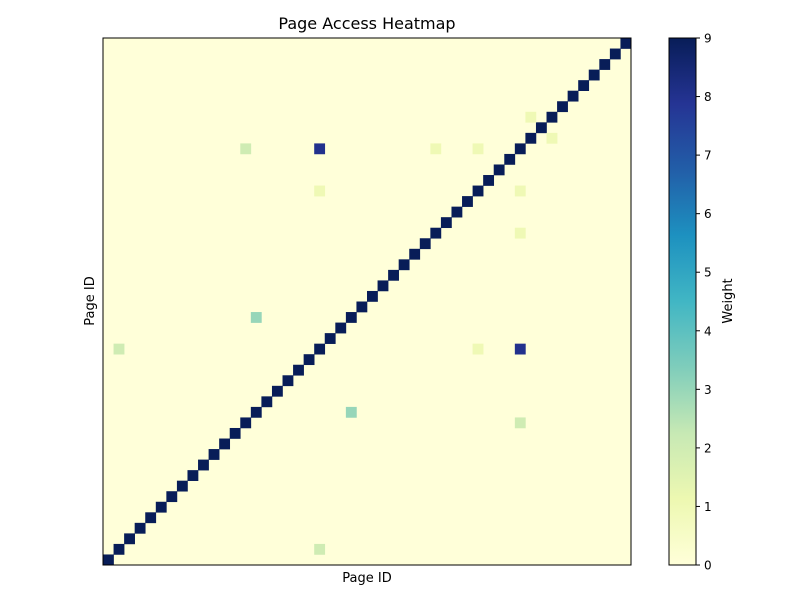 The width and height of the screenshot is (800, 604). I want to click on colorbar-ticks: 0 1 2 3 4 5 6 7 8 9, so click(704, 302).